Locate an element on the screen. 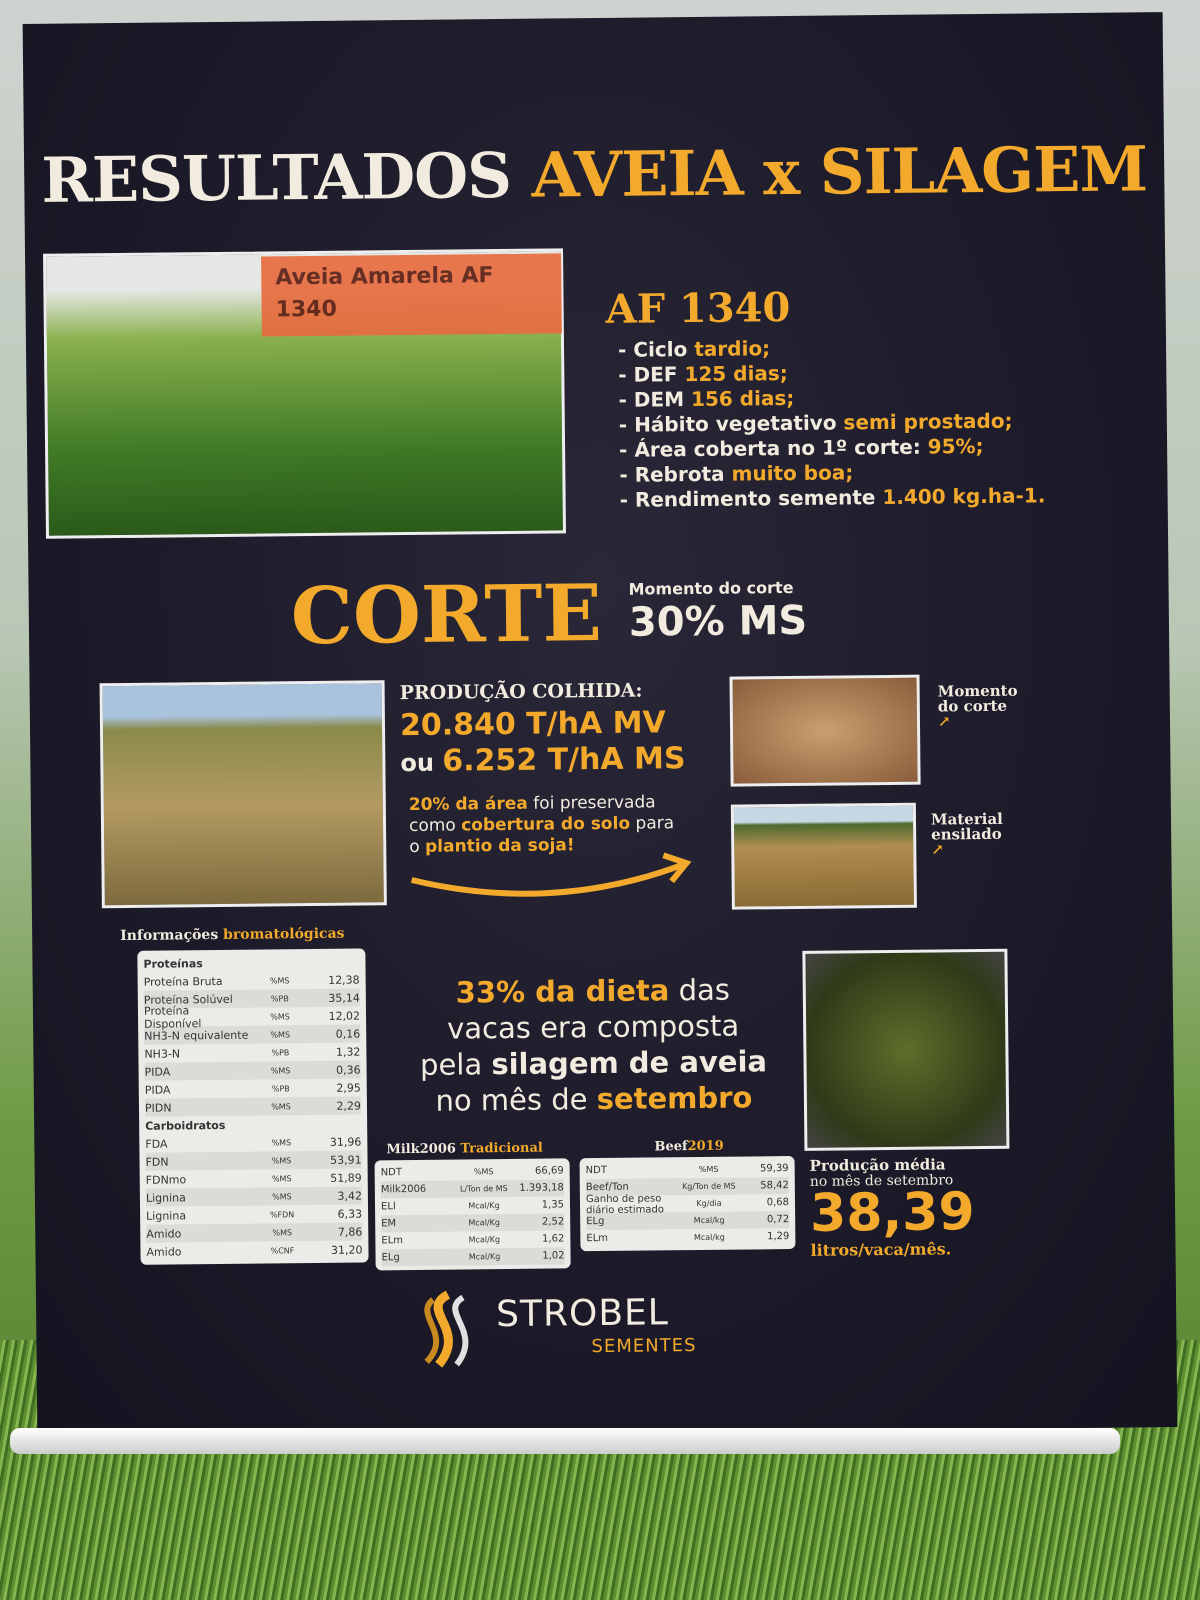  row-name: EM is located at coordinates (389, 1224).